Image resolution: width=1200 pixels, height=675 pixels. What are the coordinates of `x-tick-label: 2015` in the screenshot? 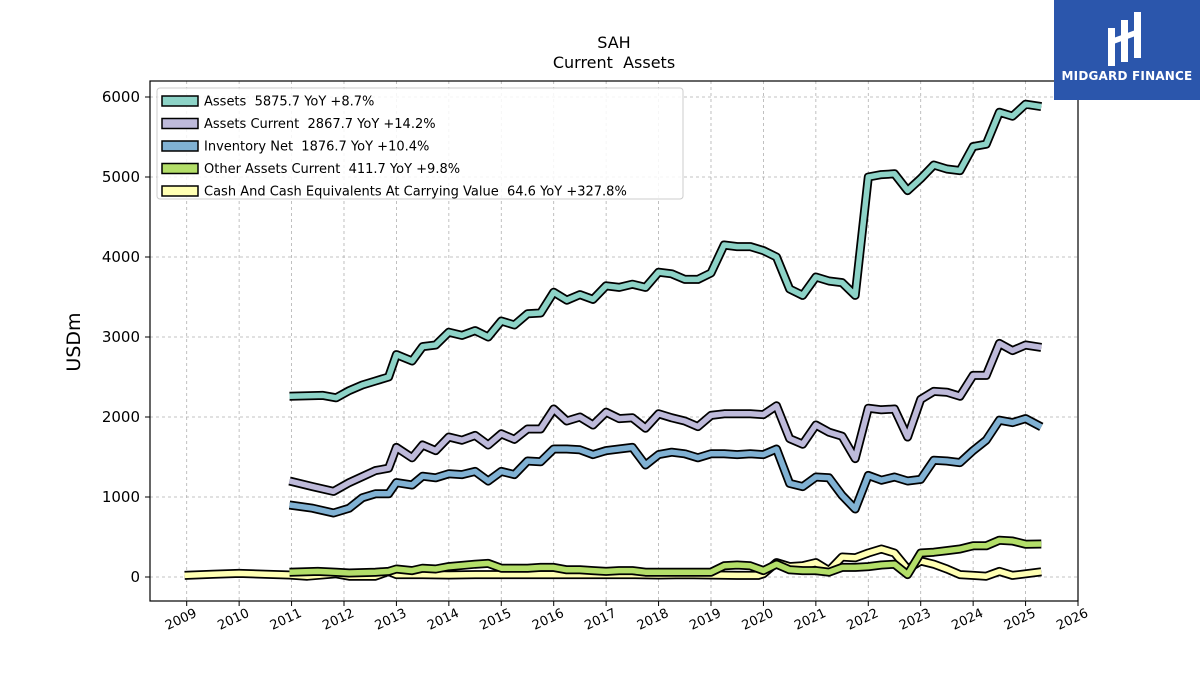 It's located at (496, 620).